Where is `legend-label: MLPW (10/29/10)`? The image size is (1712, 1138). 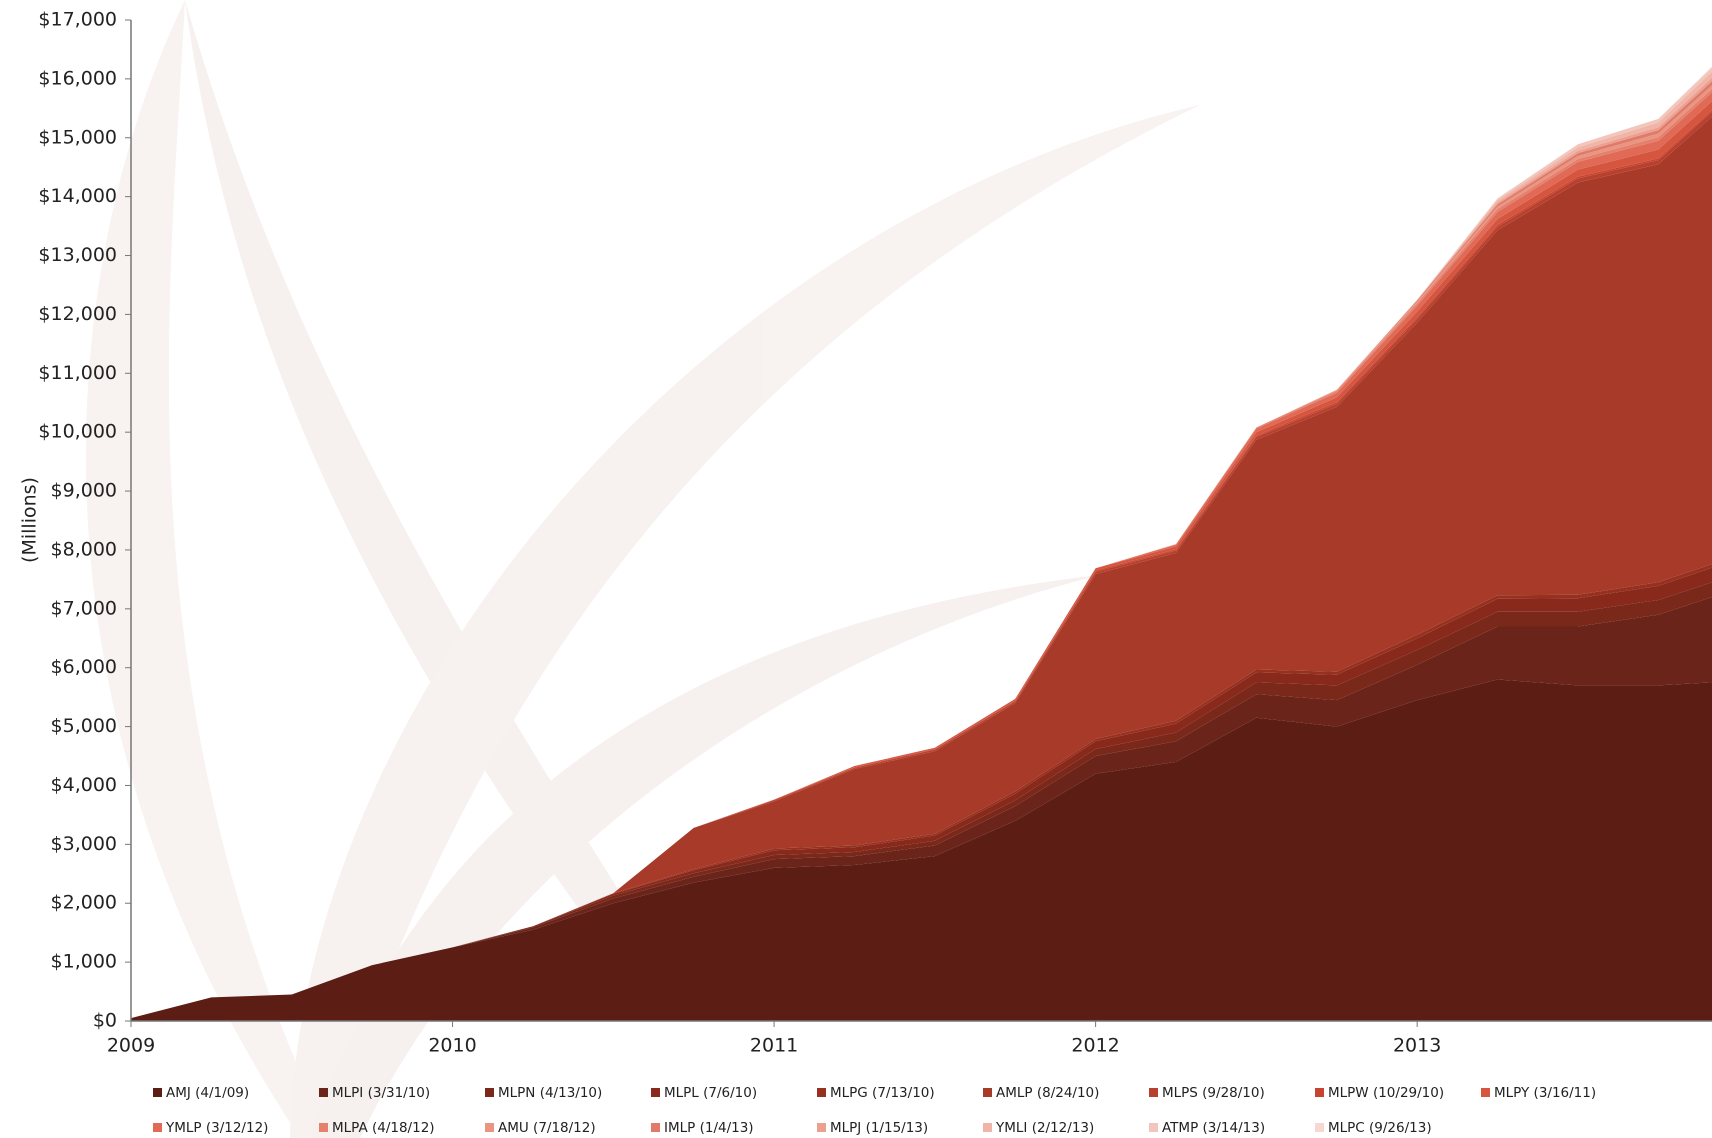 legend-label: MLPW (10/29/10) is located at coordinates (1386, 1093).